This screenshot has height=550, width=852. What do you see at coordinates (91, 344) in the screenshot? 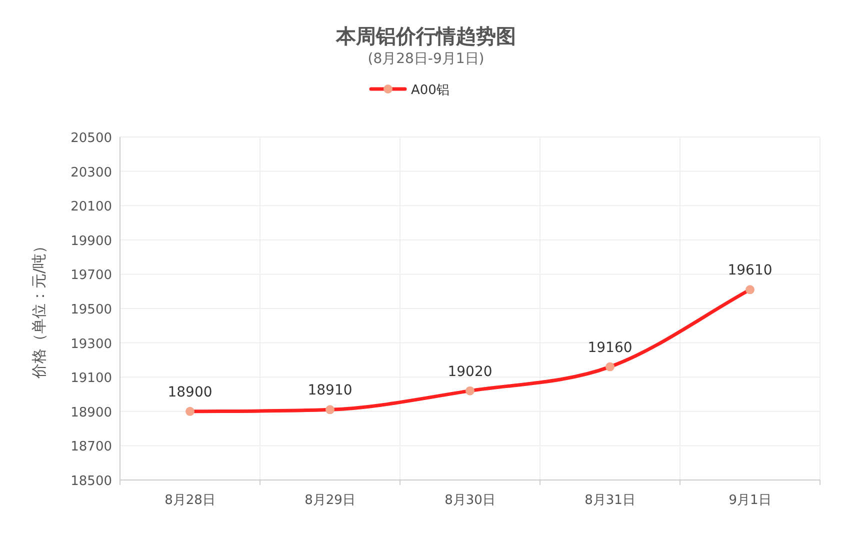
I see `y-tick-label: 19300` at bounding box center [91, 344].